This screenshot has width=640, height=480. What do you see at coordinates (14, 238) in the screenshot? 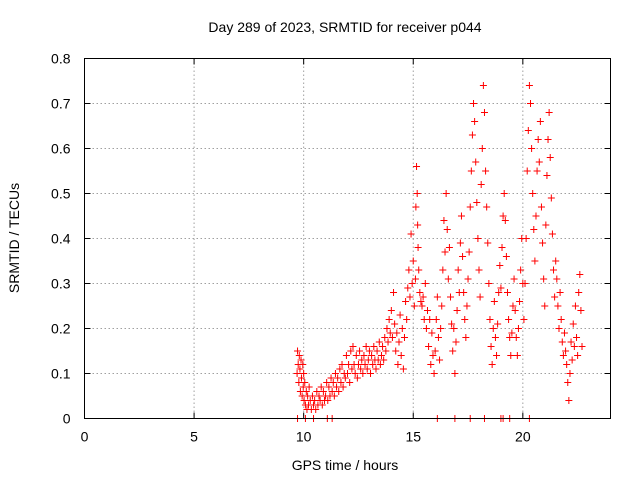
I see `y-axis-label: SRMTID / TECUs` at bounding box center [14, 238].